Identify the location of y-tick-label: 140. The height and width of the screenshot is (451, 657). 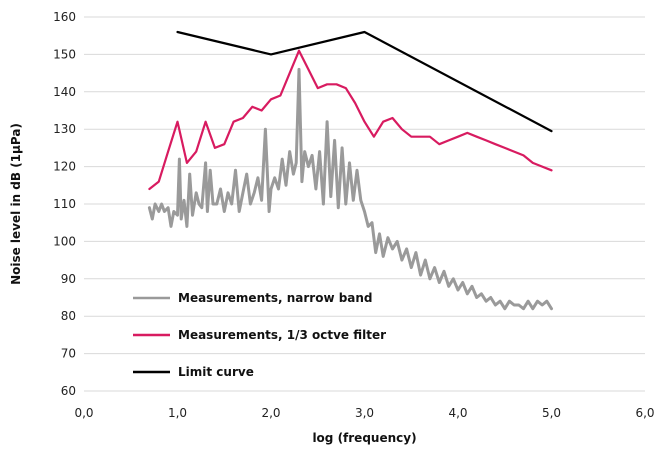
(64, 92).